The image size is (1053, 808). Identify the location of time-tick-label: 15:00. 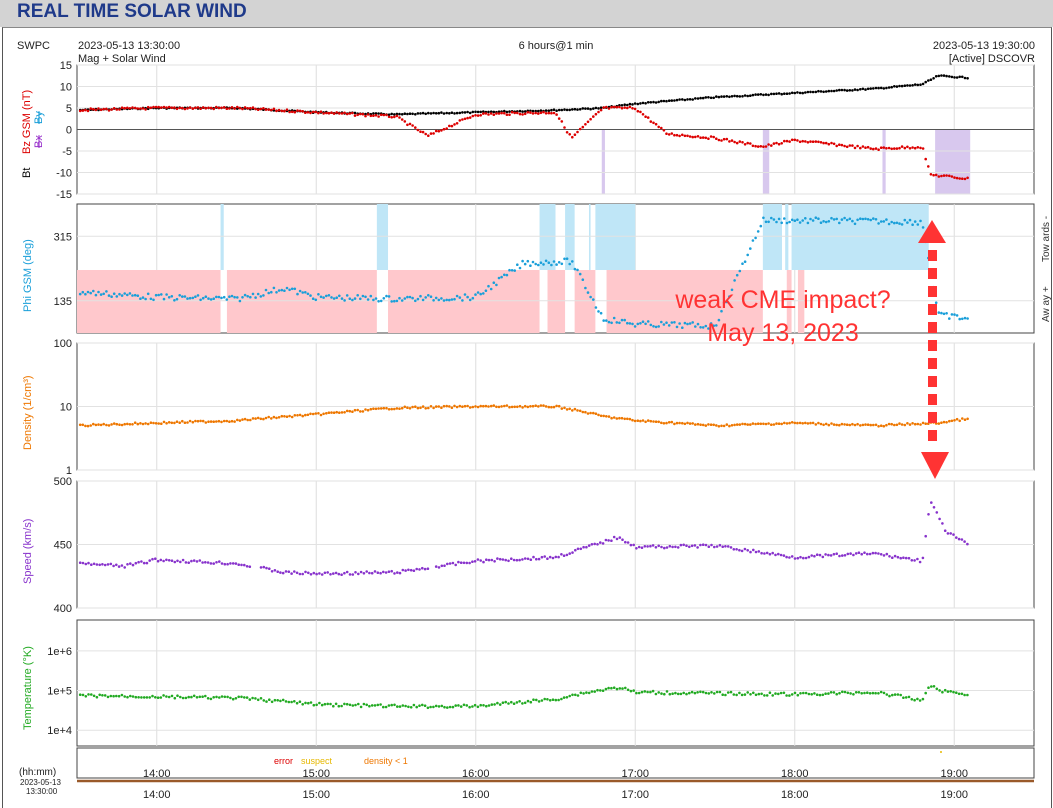
(316, 774).